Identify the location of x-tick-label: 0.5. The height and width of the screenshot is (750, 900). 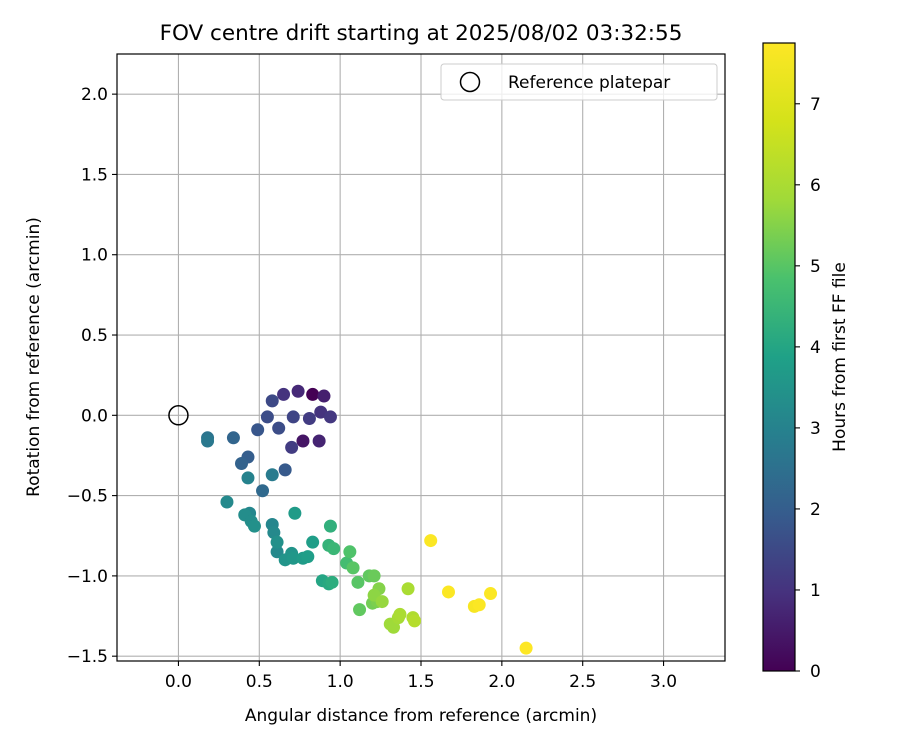
(259, 682).